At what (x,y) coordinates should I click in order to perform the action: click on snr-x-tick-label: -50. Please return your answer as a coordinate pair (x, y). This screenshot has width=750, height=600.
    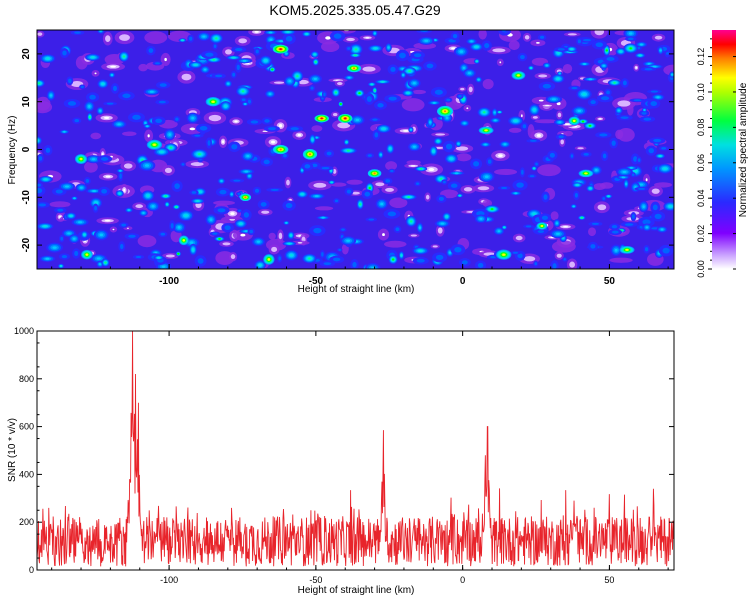
    Looking at the image, I should click on (315, 580).